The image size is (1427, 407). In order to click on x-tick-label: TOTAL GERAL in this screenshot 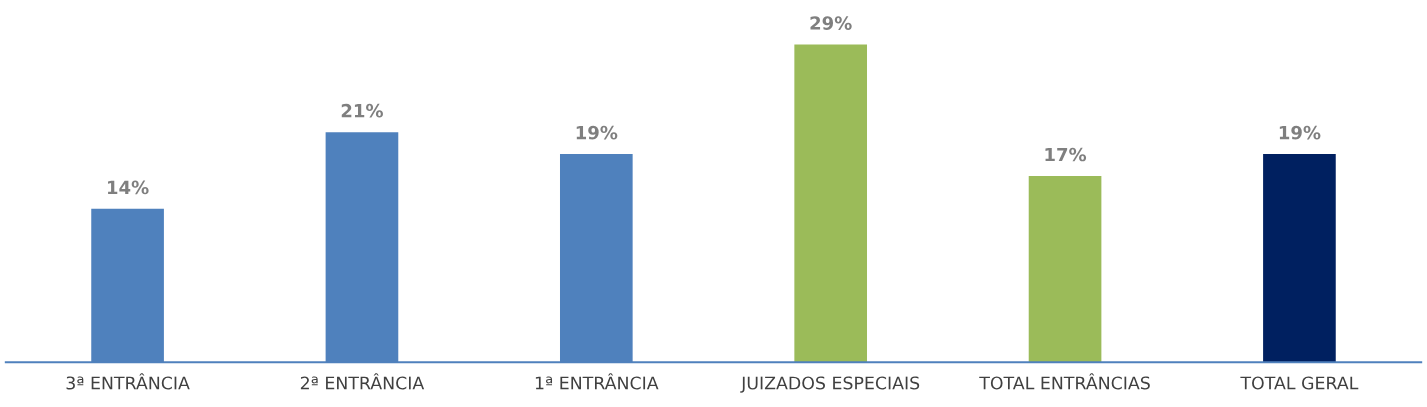, I will do `click(1299, 383)`.